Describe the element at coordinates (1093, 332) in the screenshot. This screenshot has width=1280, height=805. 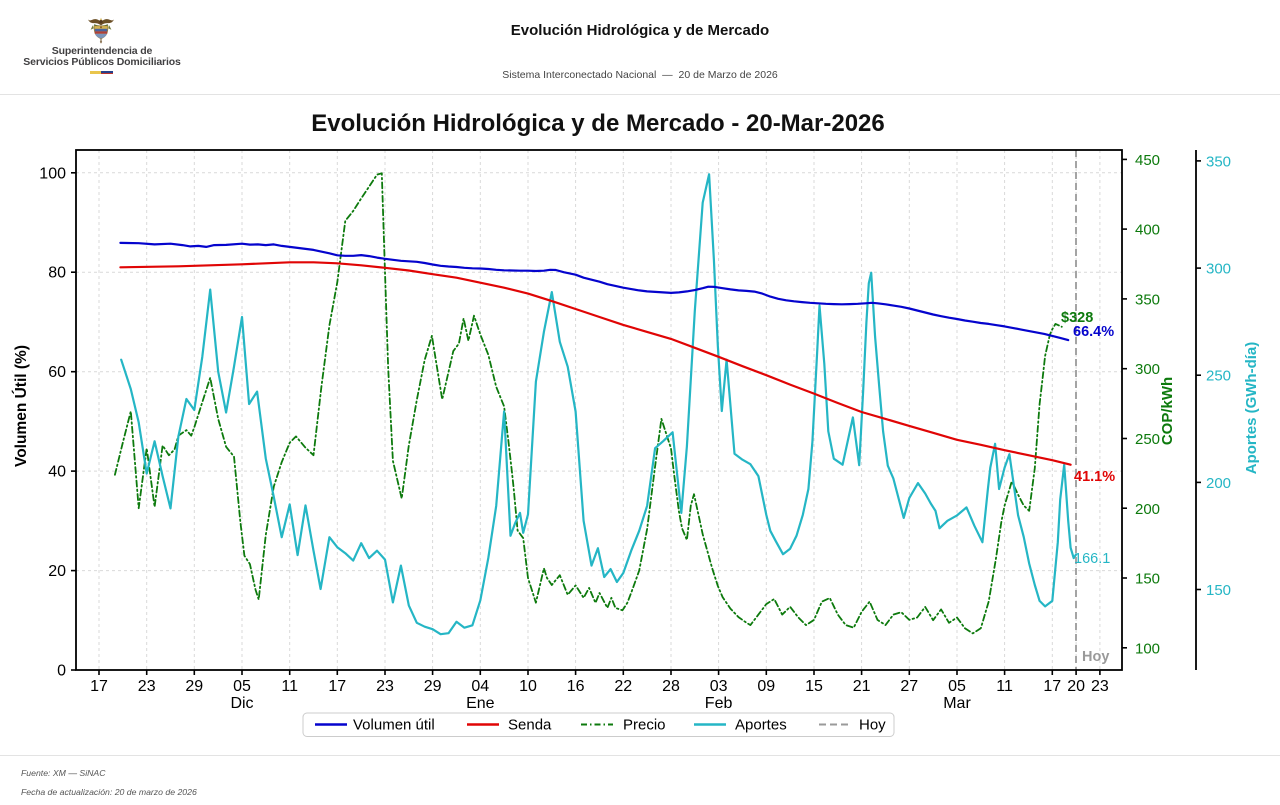
I see `svg-text: 66.4%` at that location.